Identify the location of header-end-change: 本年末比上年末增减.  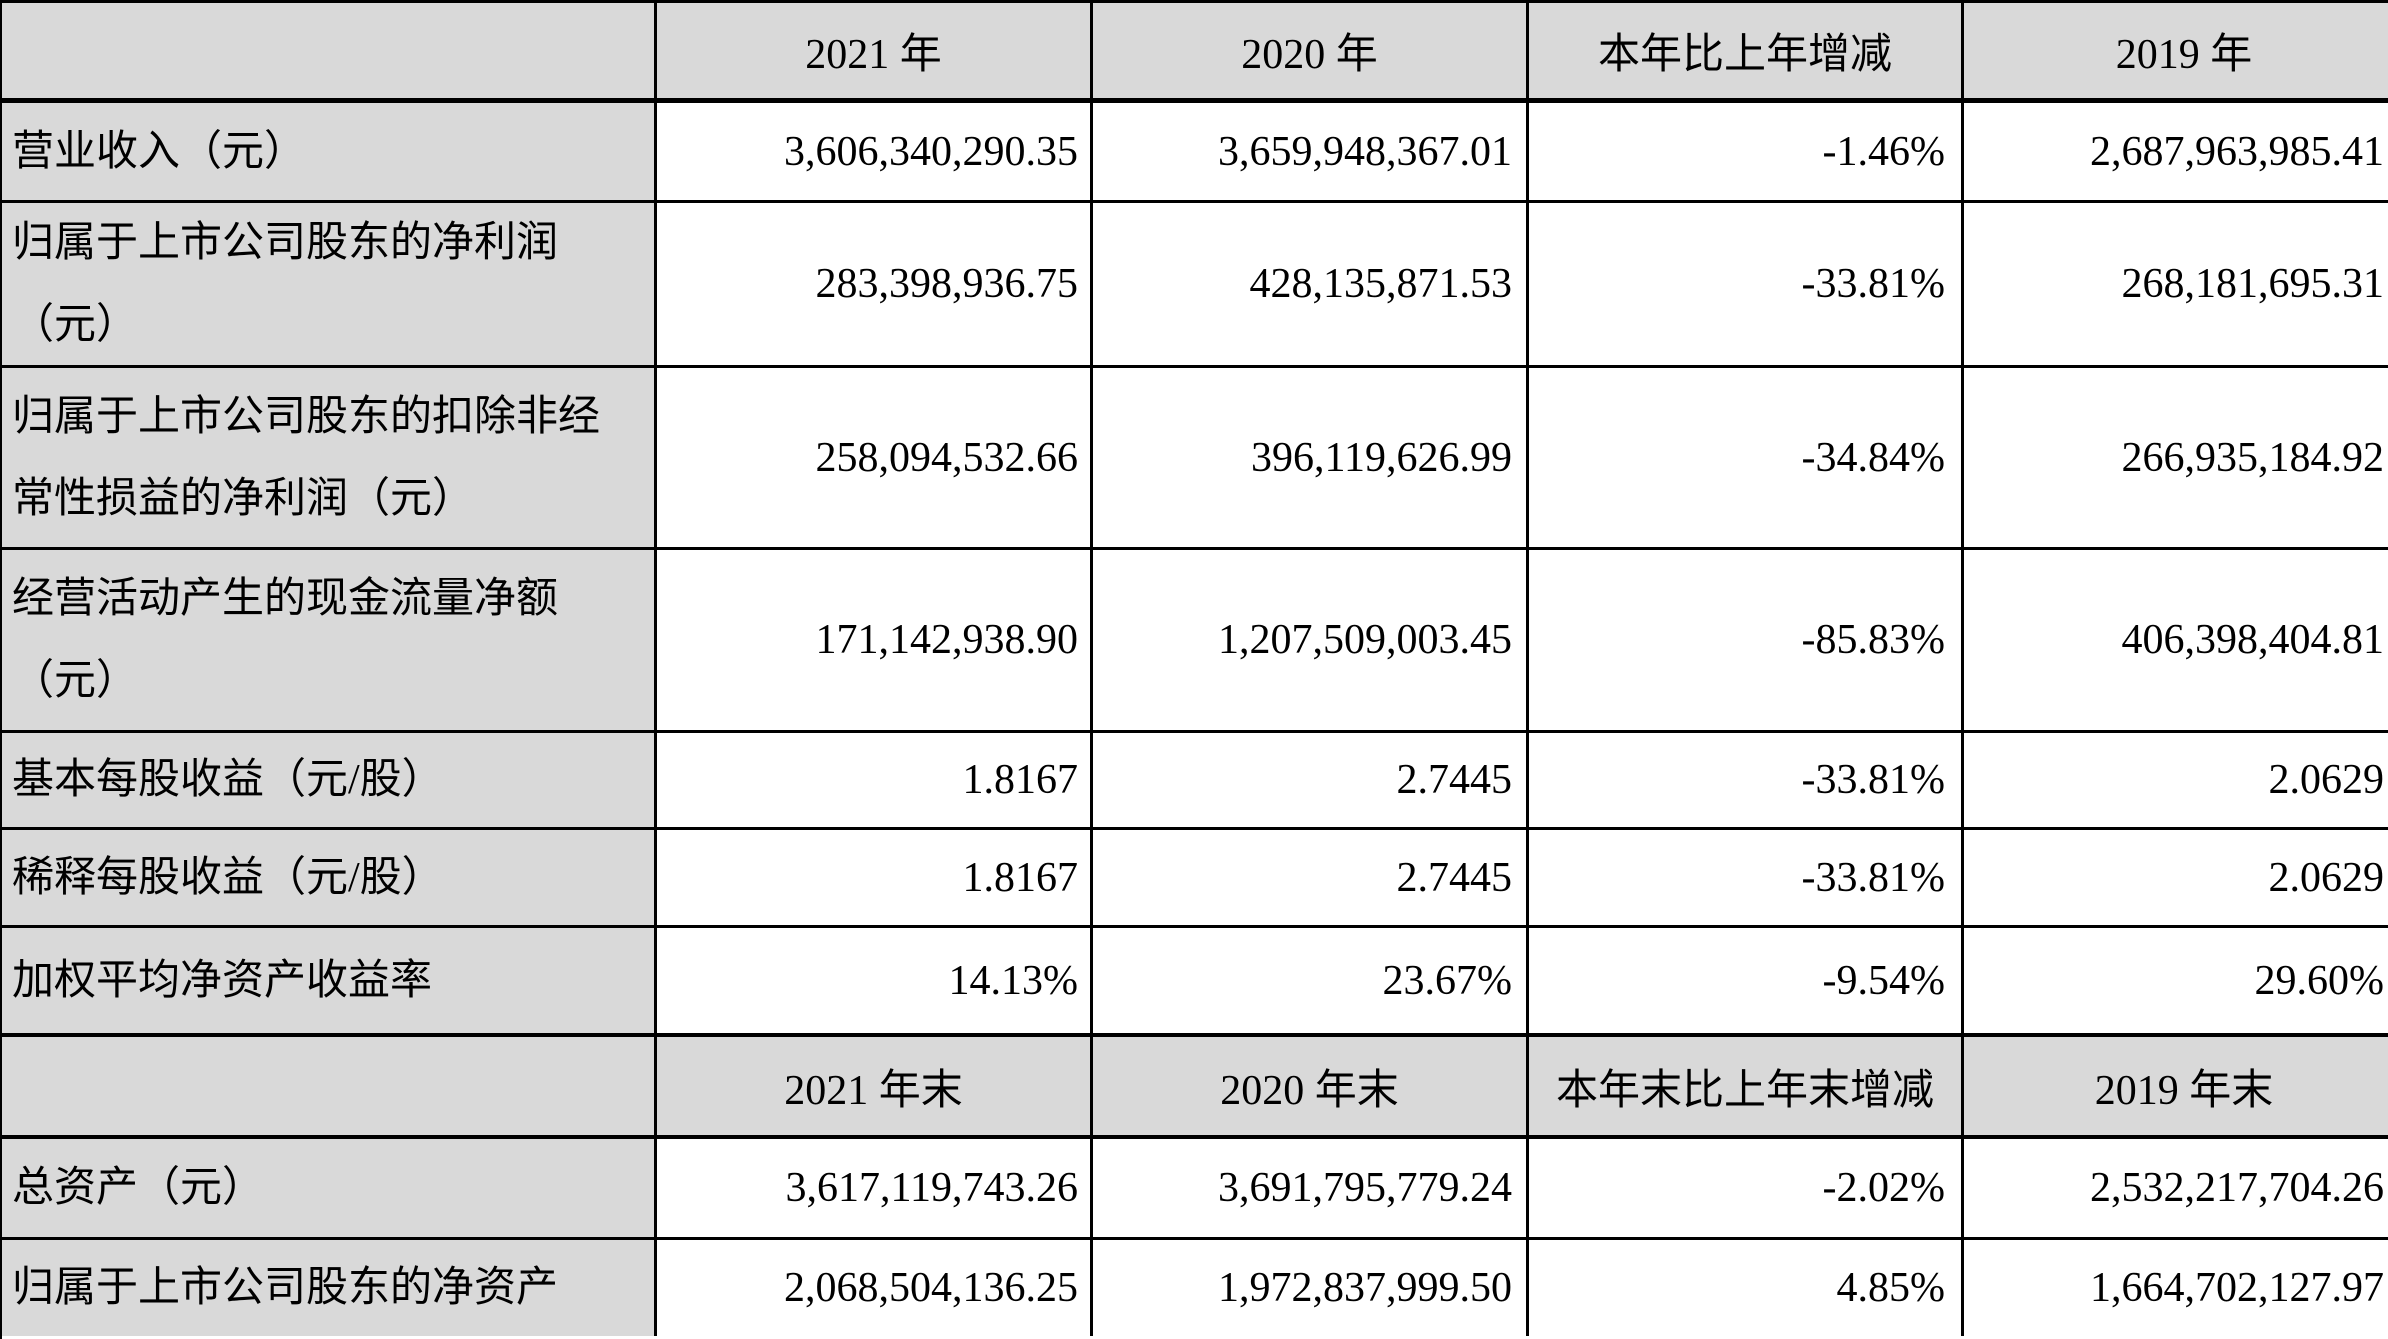
(1743, 1086).